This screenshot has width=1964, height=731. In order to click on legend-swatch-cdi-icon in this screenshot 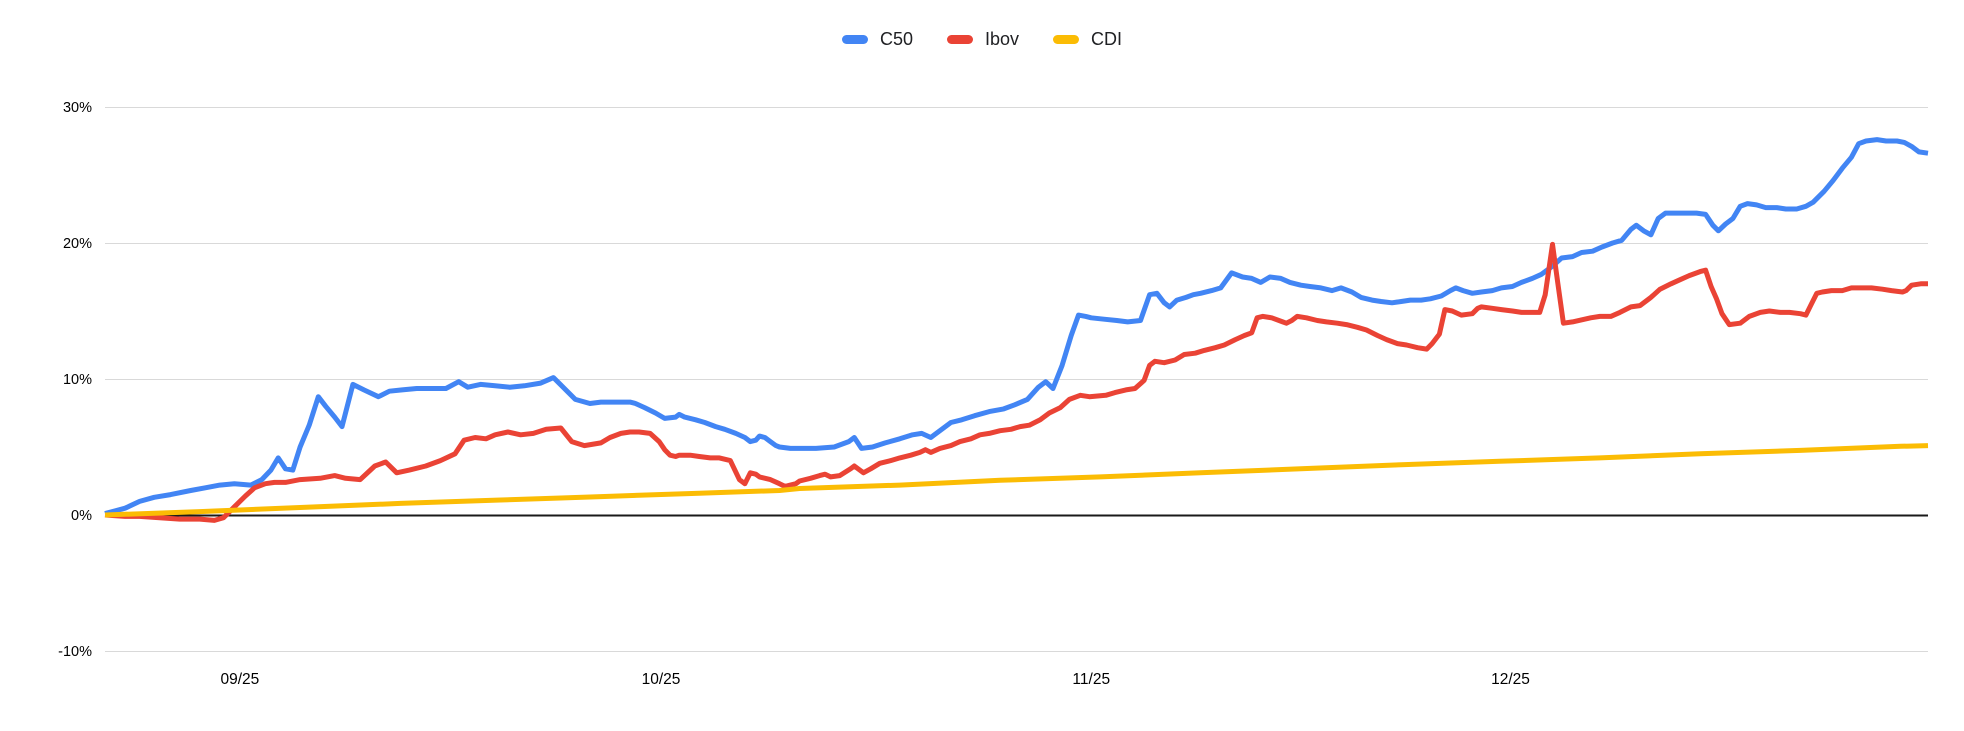, I will do `click(1066, 39)`.